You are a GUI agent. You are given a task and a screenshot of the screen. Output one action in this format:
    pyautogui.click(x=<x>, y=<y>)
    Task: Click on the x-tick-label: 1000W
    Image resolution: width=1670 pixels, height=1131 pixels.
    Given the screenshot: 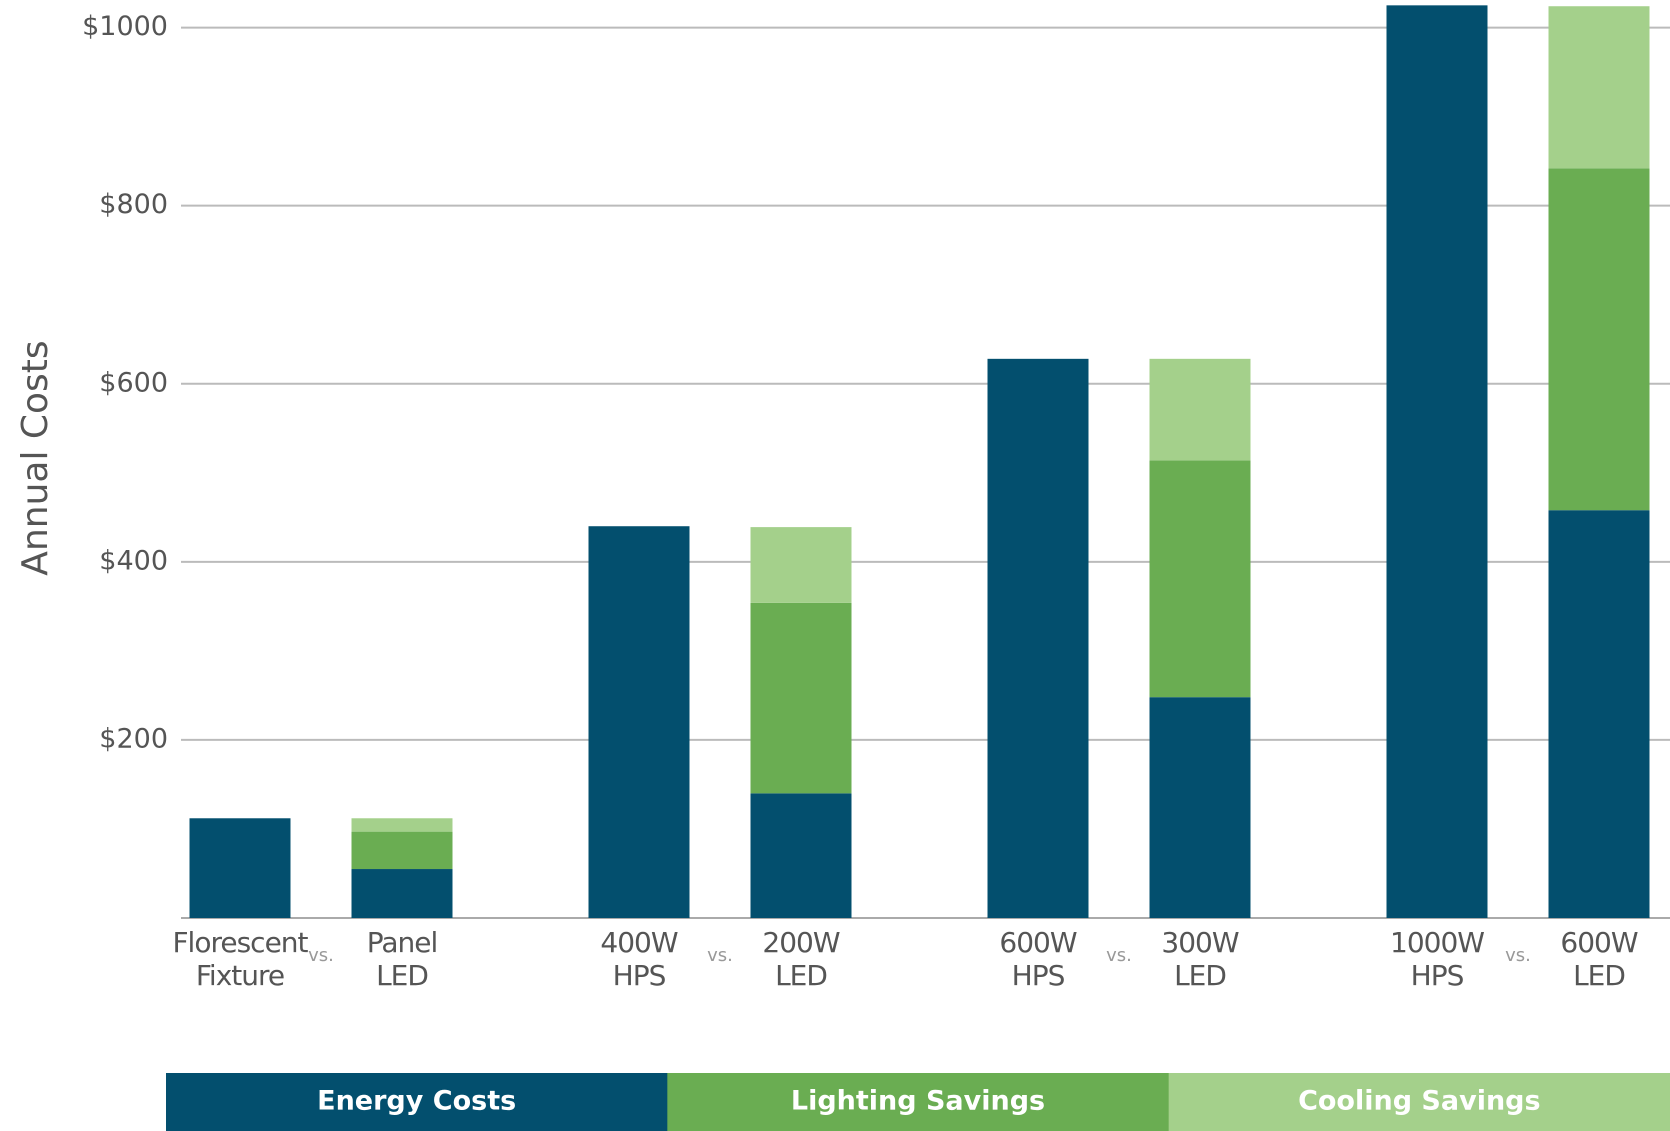 What is the action you would take?
    pyautogui.click(x=1437, y=942)
    